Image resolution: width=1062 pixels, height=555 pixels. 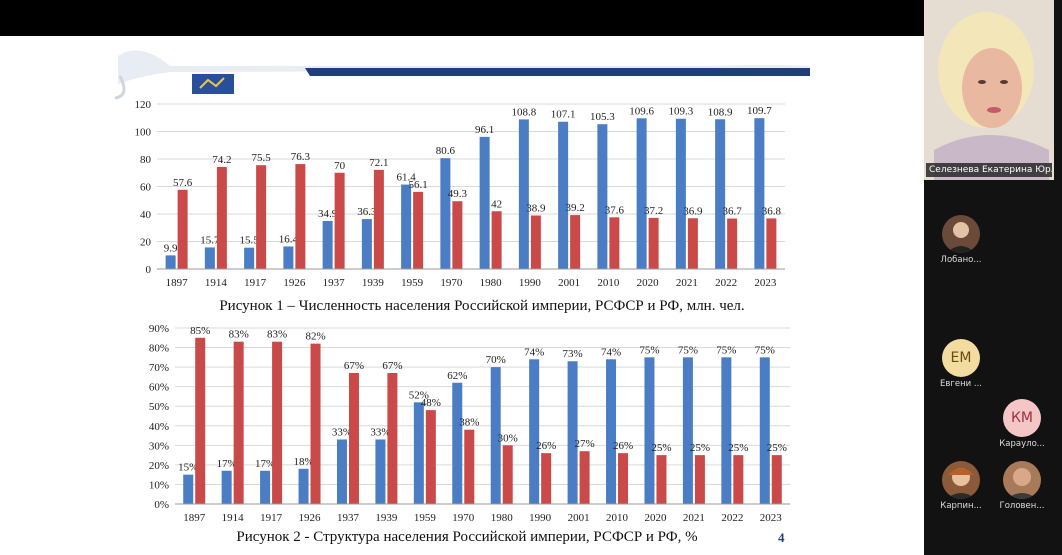 I want to click on x-tick-label: 1959, so click(x=412, y=283).